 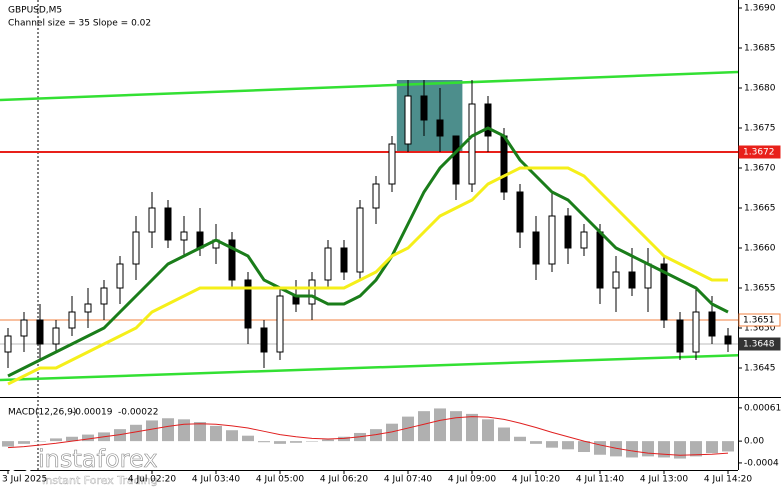 I want to click on x-tick-label: 4 Jul 11:40, so click(x=600, y=480).